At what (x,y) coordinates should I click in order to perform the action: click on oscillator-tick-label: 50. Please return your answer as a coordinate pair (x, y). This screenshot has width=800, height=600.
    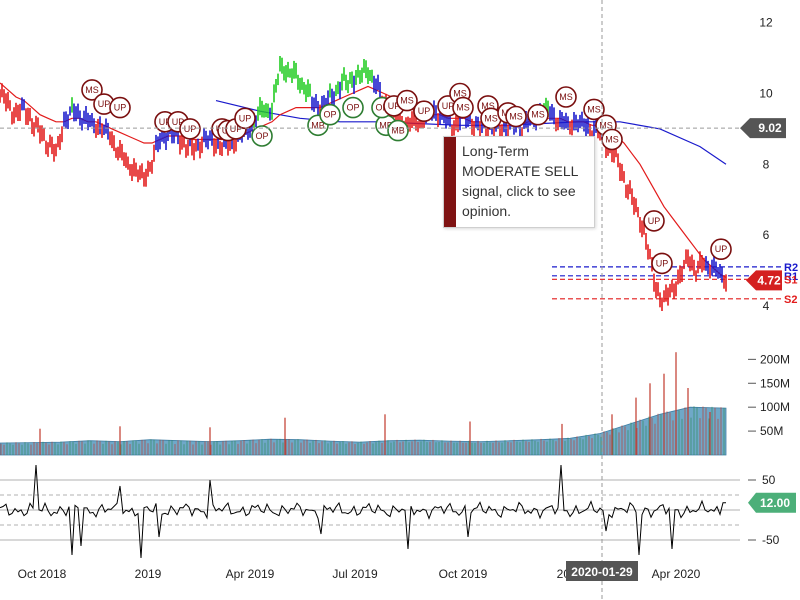
    Looking at the image, I should click on (769, 480).